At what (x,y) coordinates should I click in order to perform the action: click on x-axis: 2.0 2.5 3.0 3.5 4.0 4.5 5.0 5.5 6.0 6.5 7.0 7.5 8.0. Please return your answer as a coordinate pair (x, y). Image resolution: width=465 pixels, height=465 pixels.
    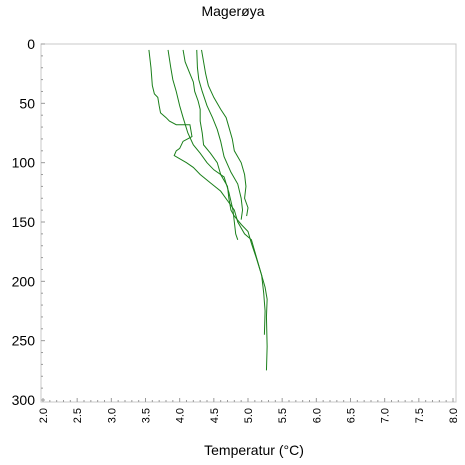
    Looking at the image, I should click on (249, 410).